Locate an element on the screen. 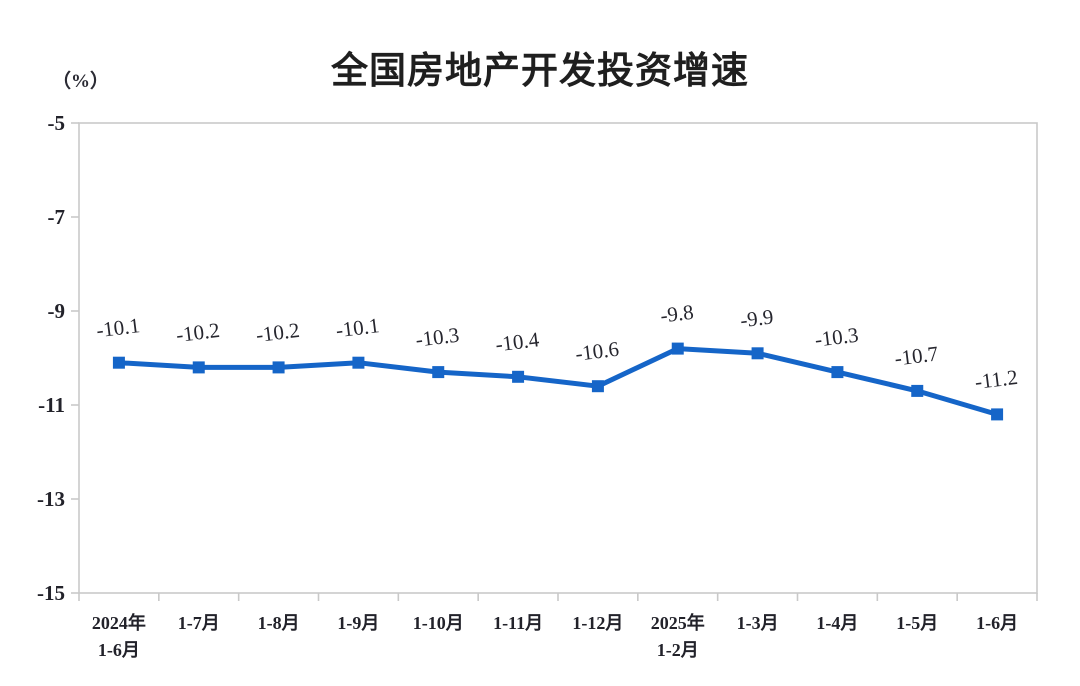  x-axis-category-label: 1-12月 is located at coordinates (597, 623).